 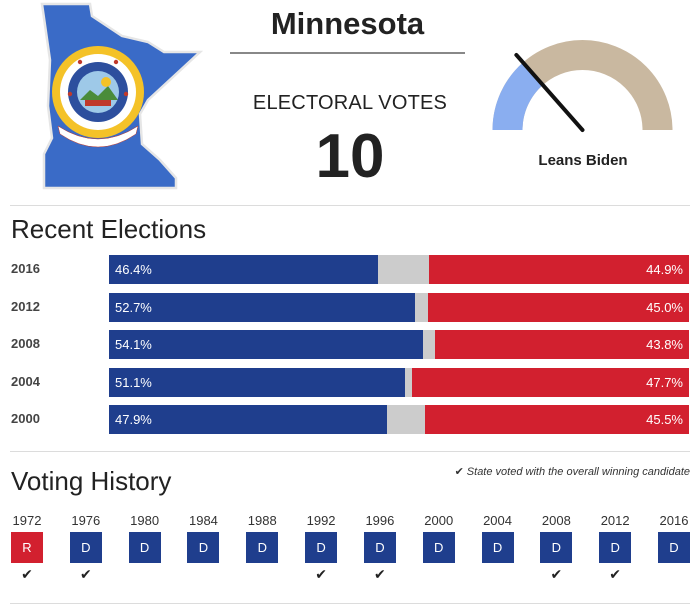 What do you see at coordinates (664, 307) in the screenshot?
I see `republican-percent: 45.0%` at bounding box center [664, 307].